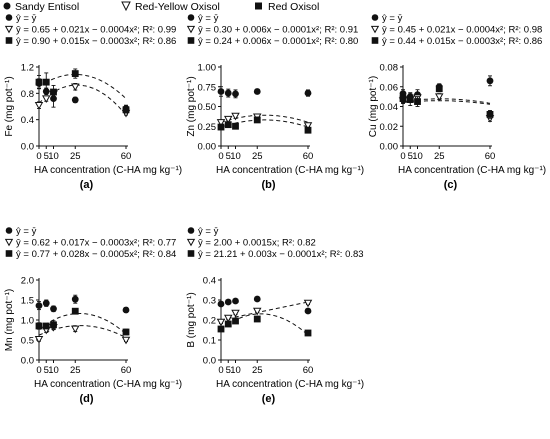  I want to click on equation-a-0: ŷ = ȳ, so click(26, 18).